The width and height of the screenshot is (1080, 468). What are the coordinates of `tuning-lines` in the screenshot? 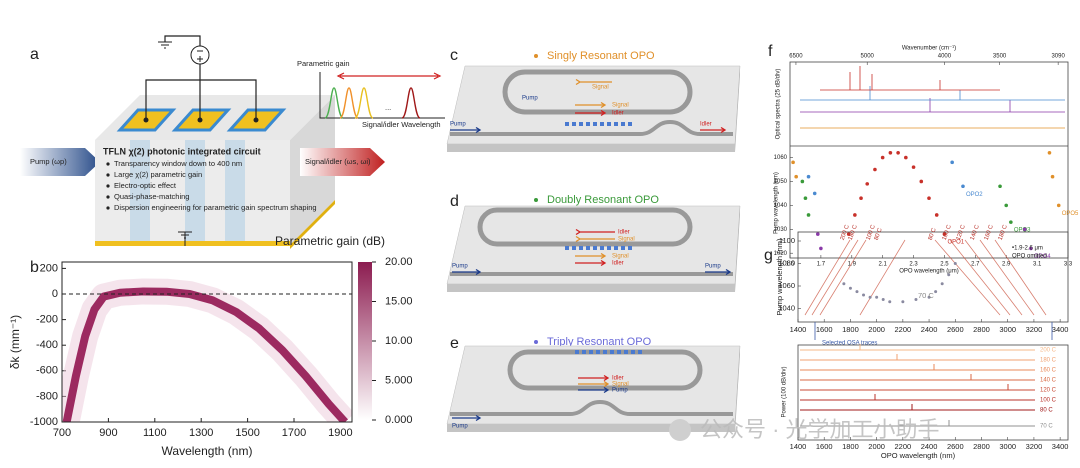 It's located at (925, 277).